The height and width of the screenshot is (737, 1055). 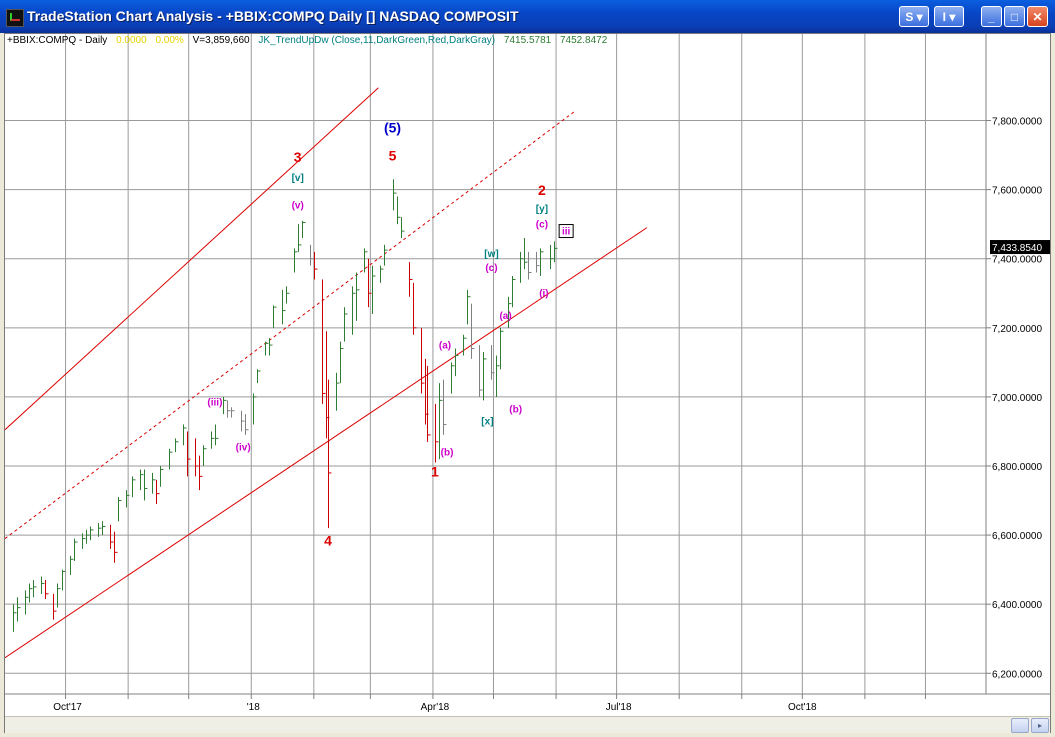 What do you see at coordinates (435, 471) in the screenshot?
I see `wave-label: 1` at bounding box center [435, 471].